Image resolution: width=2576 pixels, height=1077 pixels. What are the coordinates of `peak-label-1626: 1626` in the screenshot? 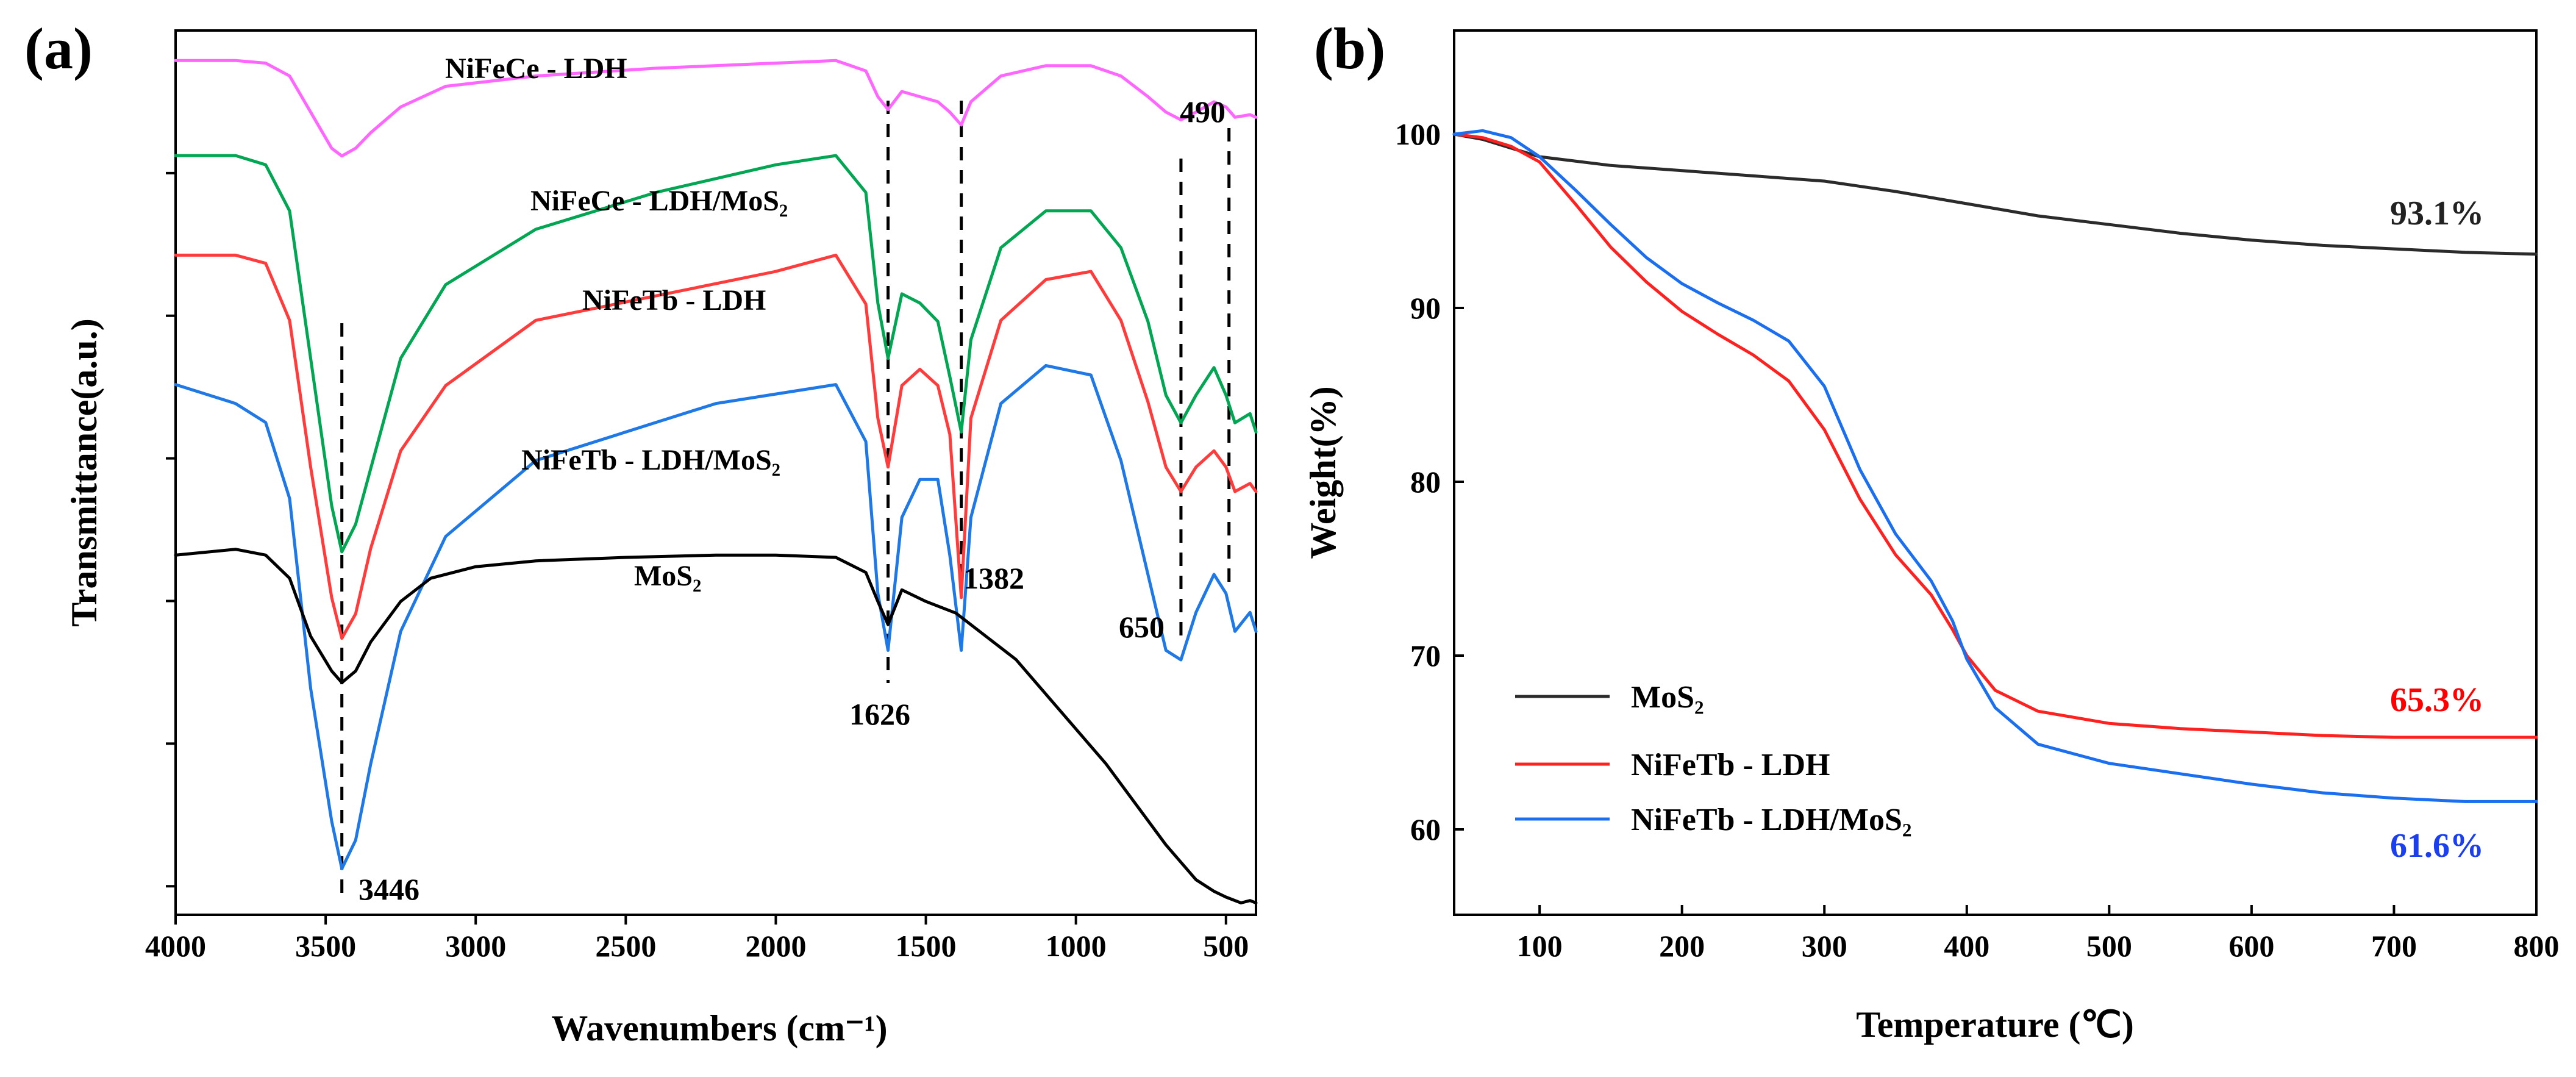 It's located at (880, 714).